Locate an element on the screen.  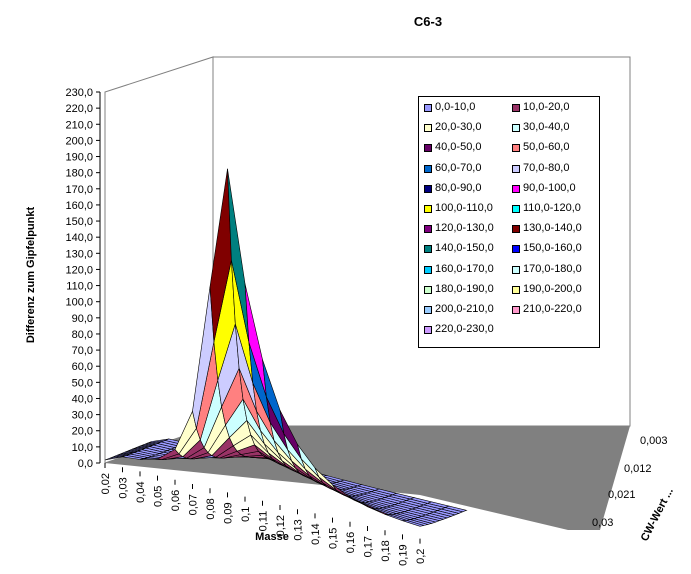
z-tick-label: 180,0 is located at coordinates (79, 174).